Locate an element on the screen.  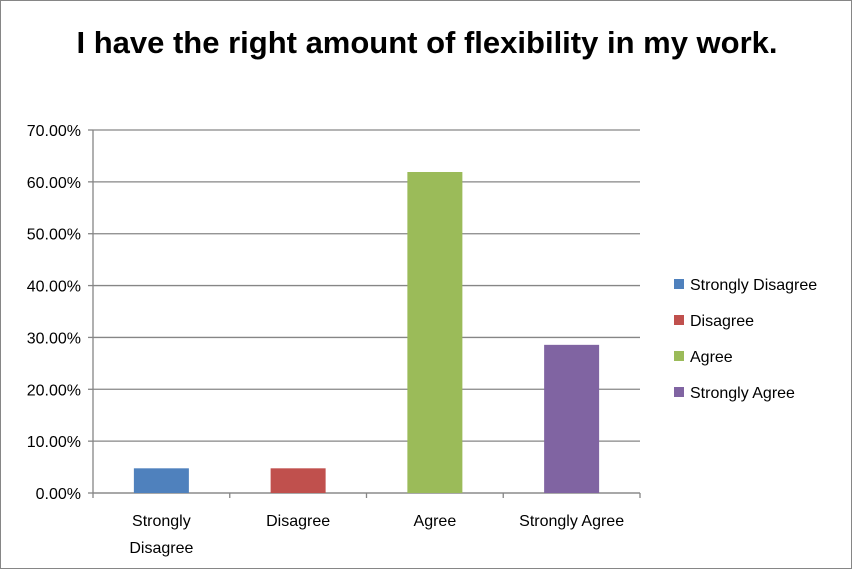
legend-label-0: Strongly Disagree is located at coordinates (753, 285).